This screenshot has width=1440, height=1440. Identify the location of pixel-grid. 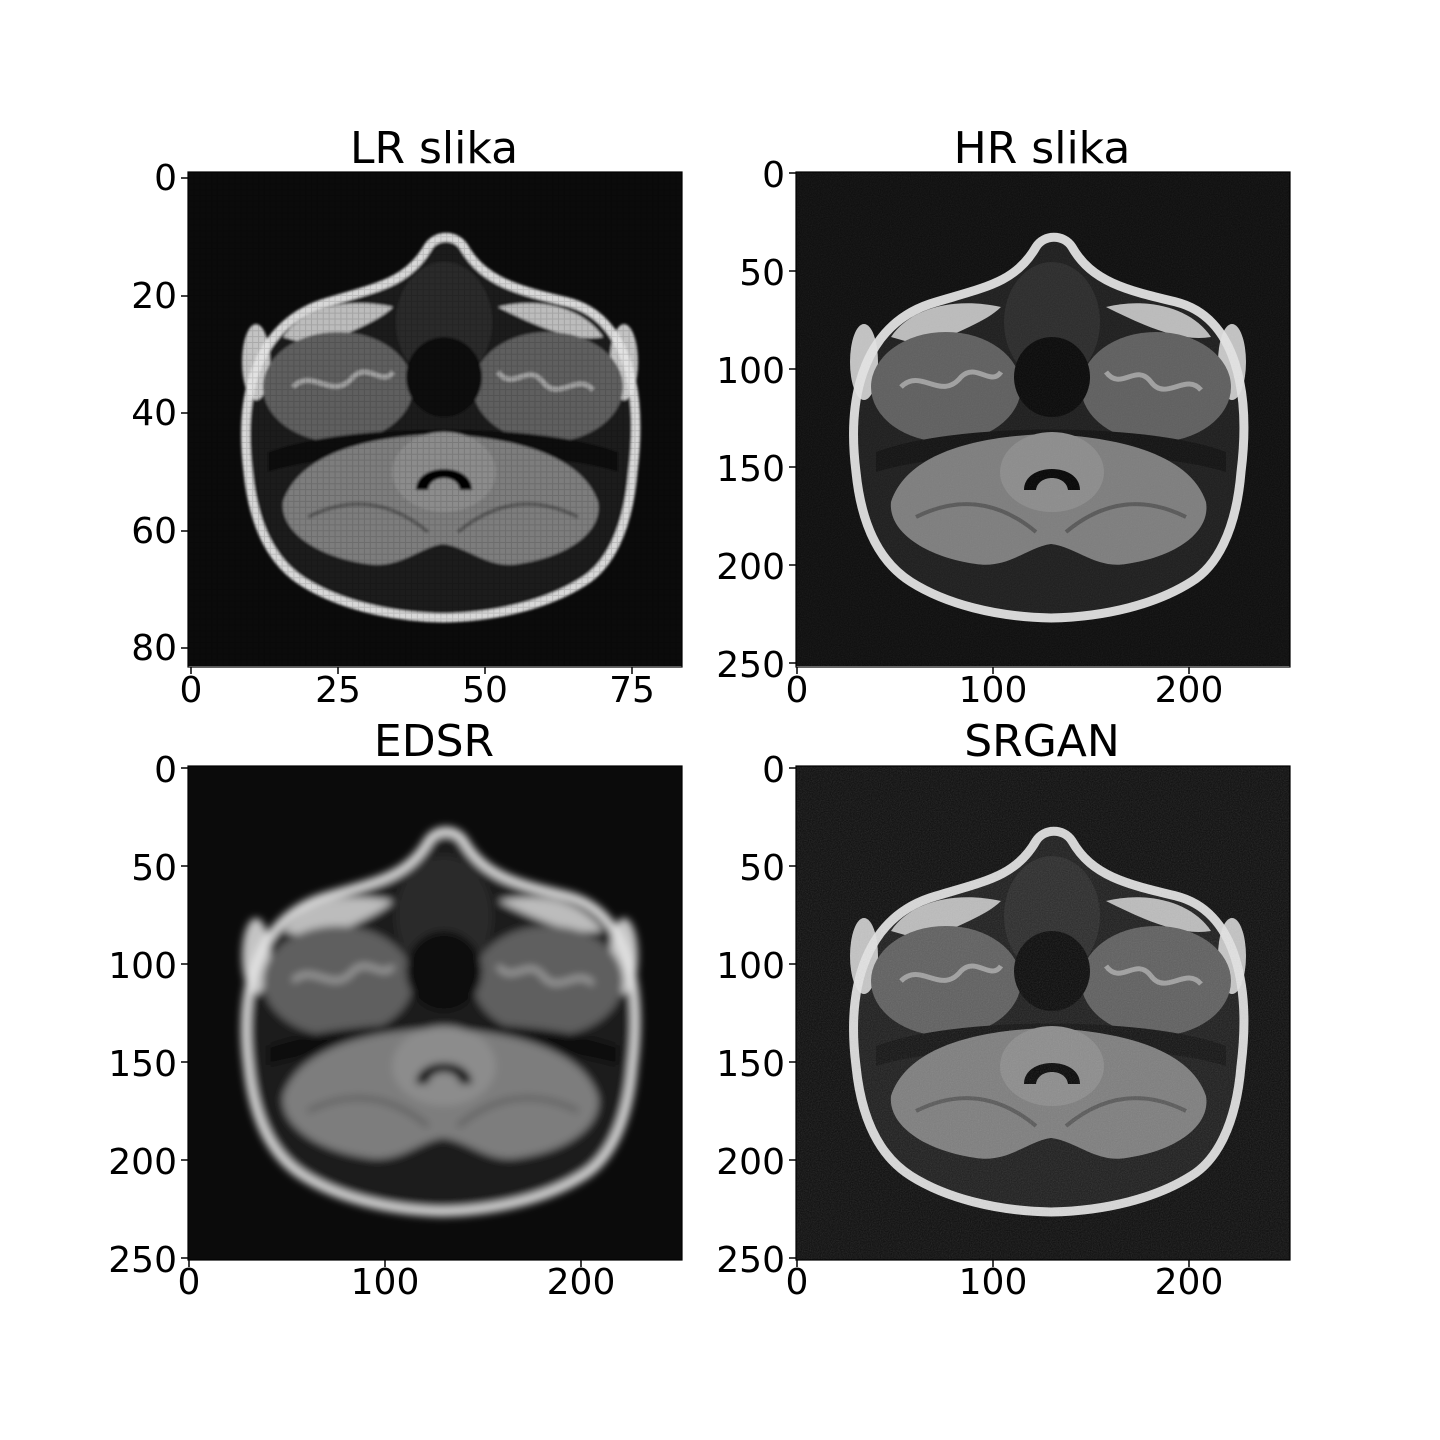
(435, 419).